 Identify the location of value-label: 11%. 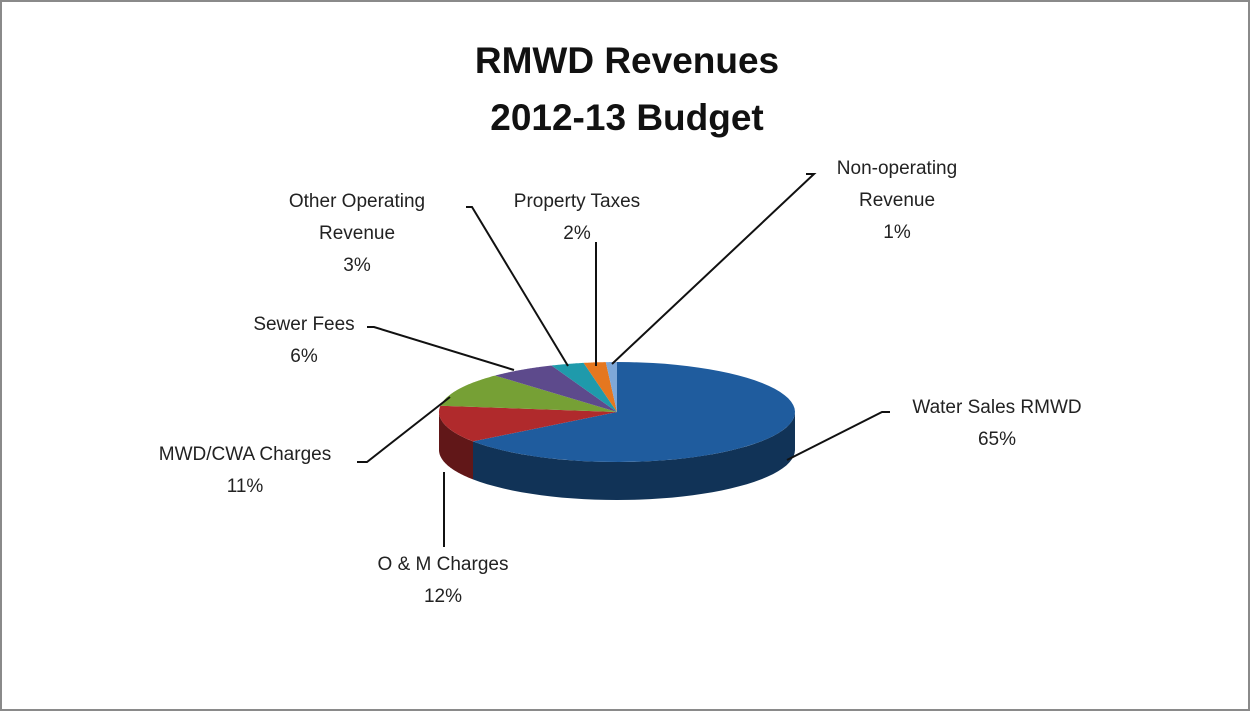
(245, 486).